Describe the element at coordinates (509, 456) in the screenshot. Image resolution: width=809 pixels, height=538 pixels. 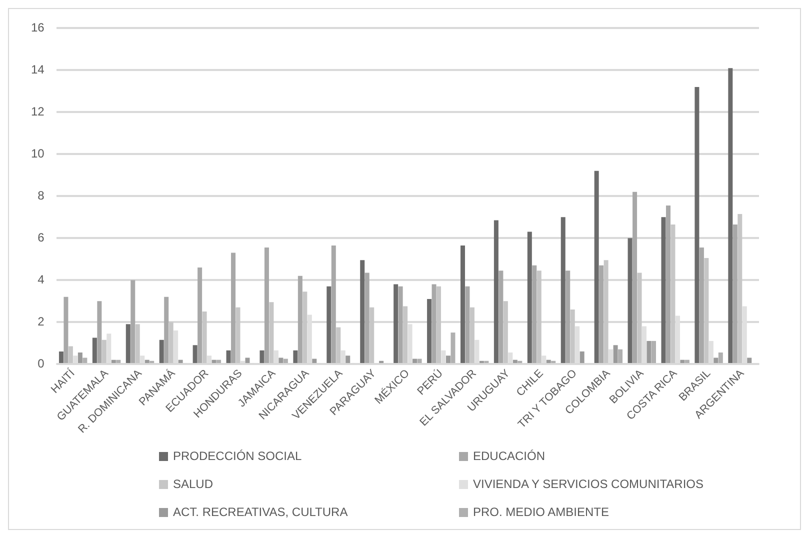
I see `legend-label: EDUCACIÓN` at that location.